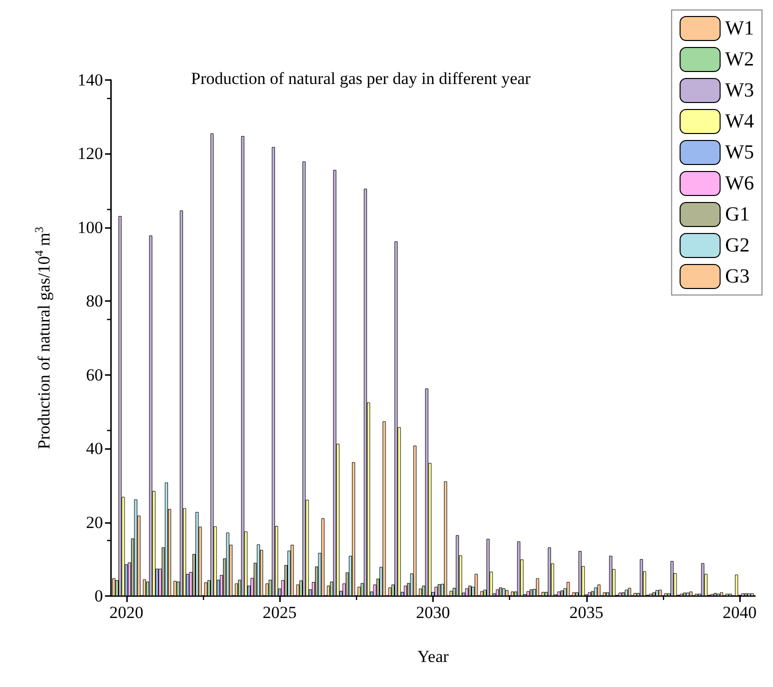 The height and width of the screenshot is (687, 773). Describe the element at coordinates (43, 338) in the screenshot. I see `y-axis-title: Production of natural gas/104 m3` at that location.